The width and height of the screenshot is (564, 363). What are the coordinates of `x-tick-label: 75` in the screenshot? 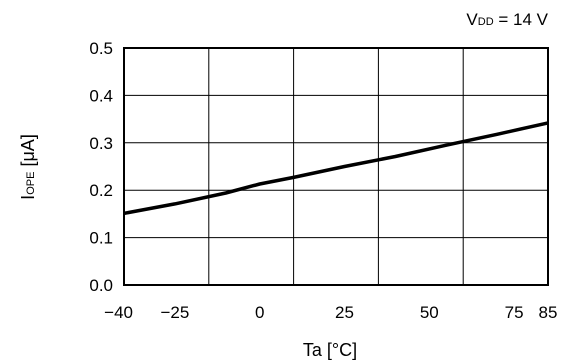 It's located at (514, 312).